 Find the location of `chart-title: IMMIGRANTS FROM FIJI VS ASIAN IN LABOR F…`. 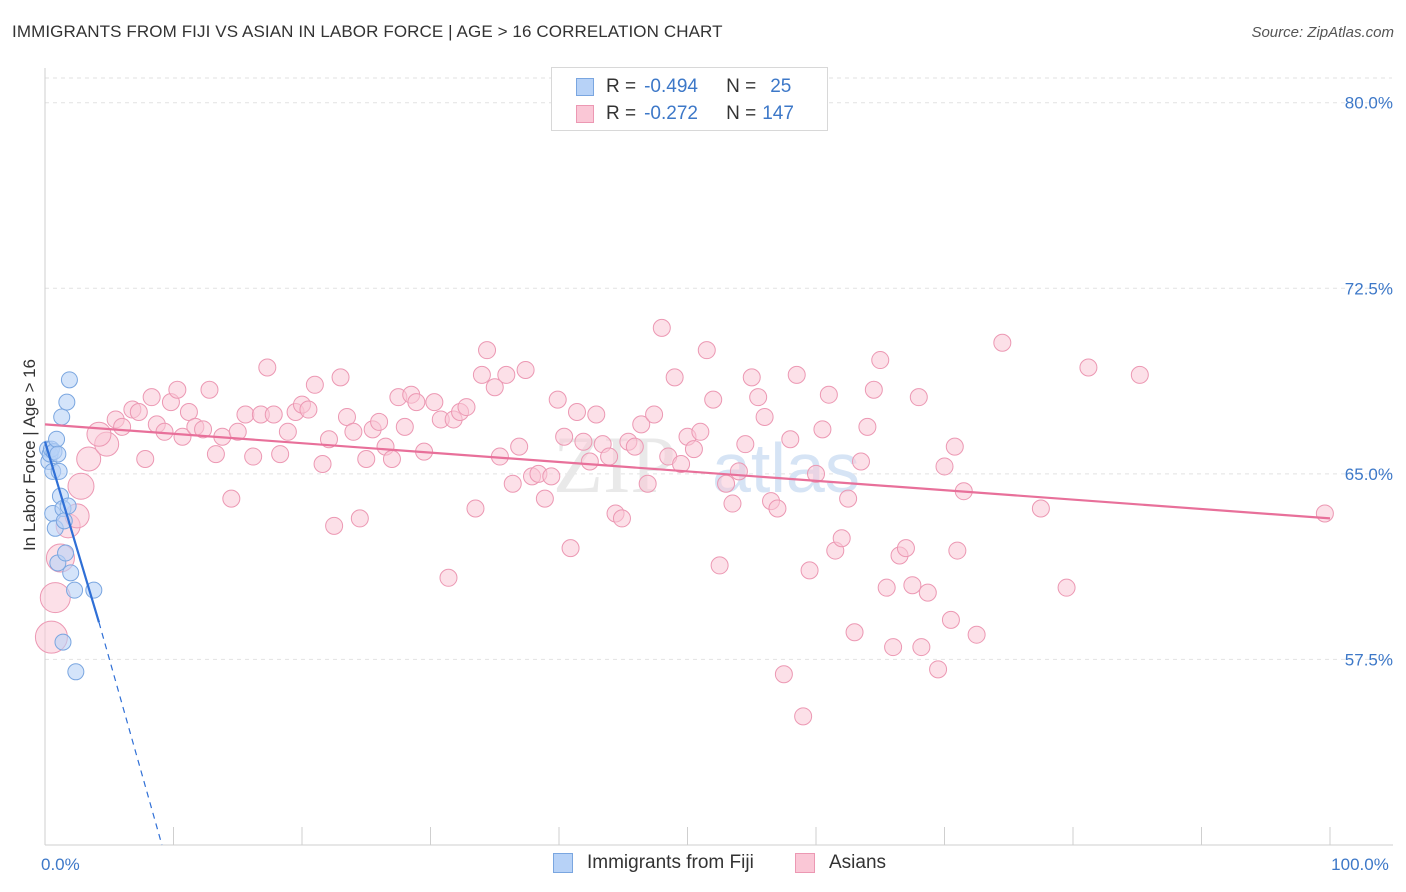

chart-title: IMMIGRANTS FROM FIJI VS ASIAN IN LABOR F… is located at coordinates (367, 31).